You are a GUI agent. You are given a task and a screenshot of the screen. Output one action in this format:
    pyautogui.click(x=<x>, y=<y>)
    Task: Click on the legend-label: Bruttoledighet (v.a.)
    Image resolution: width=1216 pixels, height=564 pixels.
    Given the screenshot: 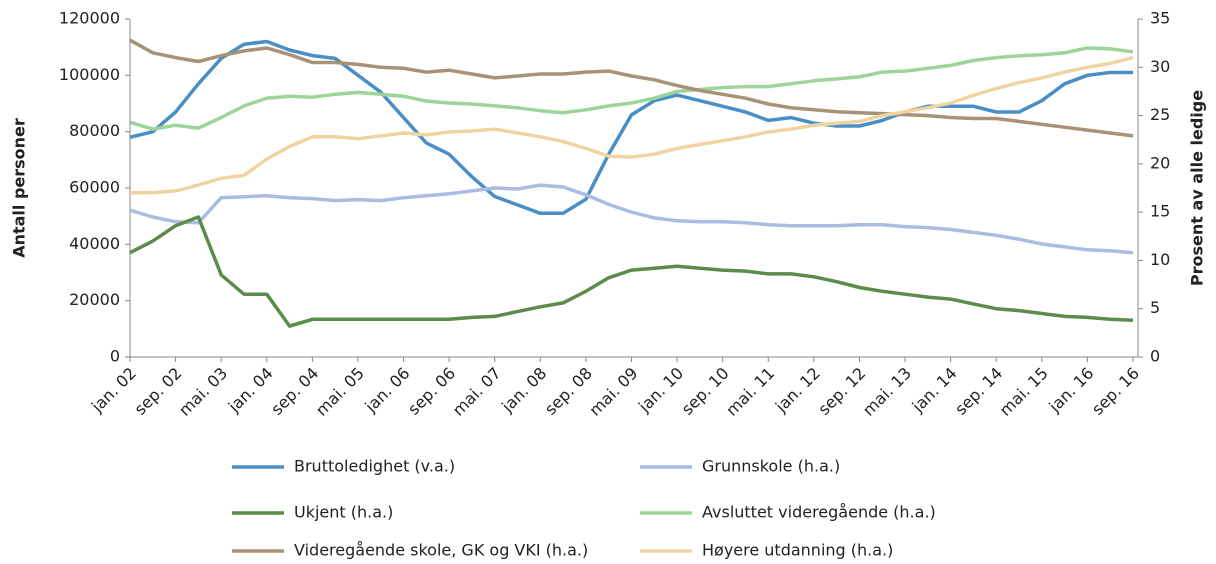 What is the action you would take?
    pyautogui.click(x=374, y=466)
    